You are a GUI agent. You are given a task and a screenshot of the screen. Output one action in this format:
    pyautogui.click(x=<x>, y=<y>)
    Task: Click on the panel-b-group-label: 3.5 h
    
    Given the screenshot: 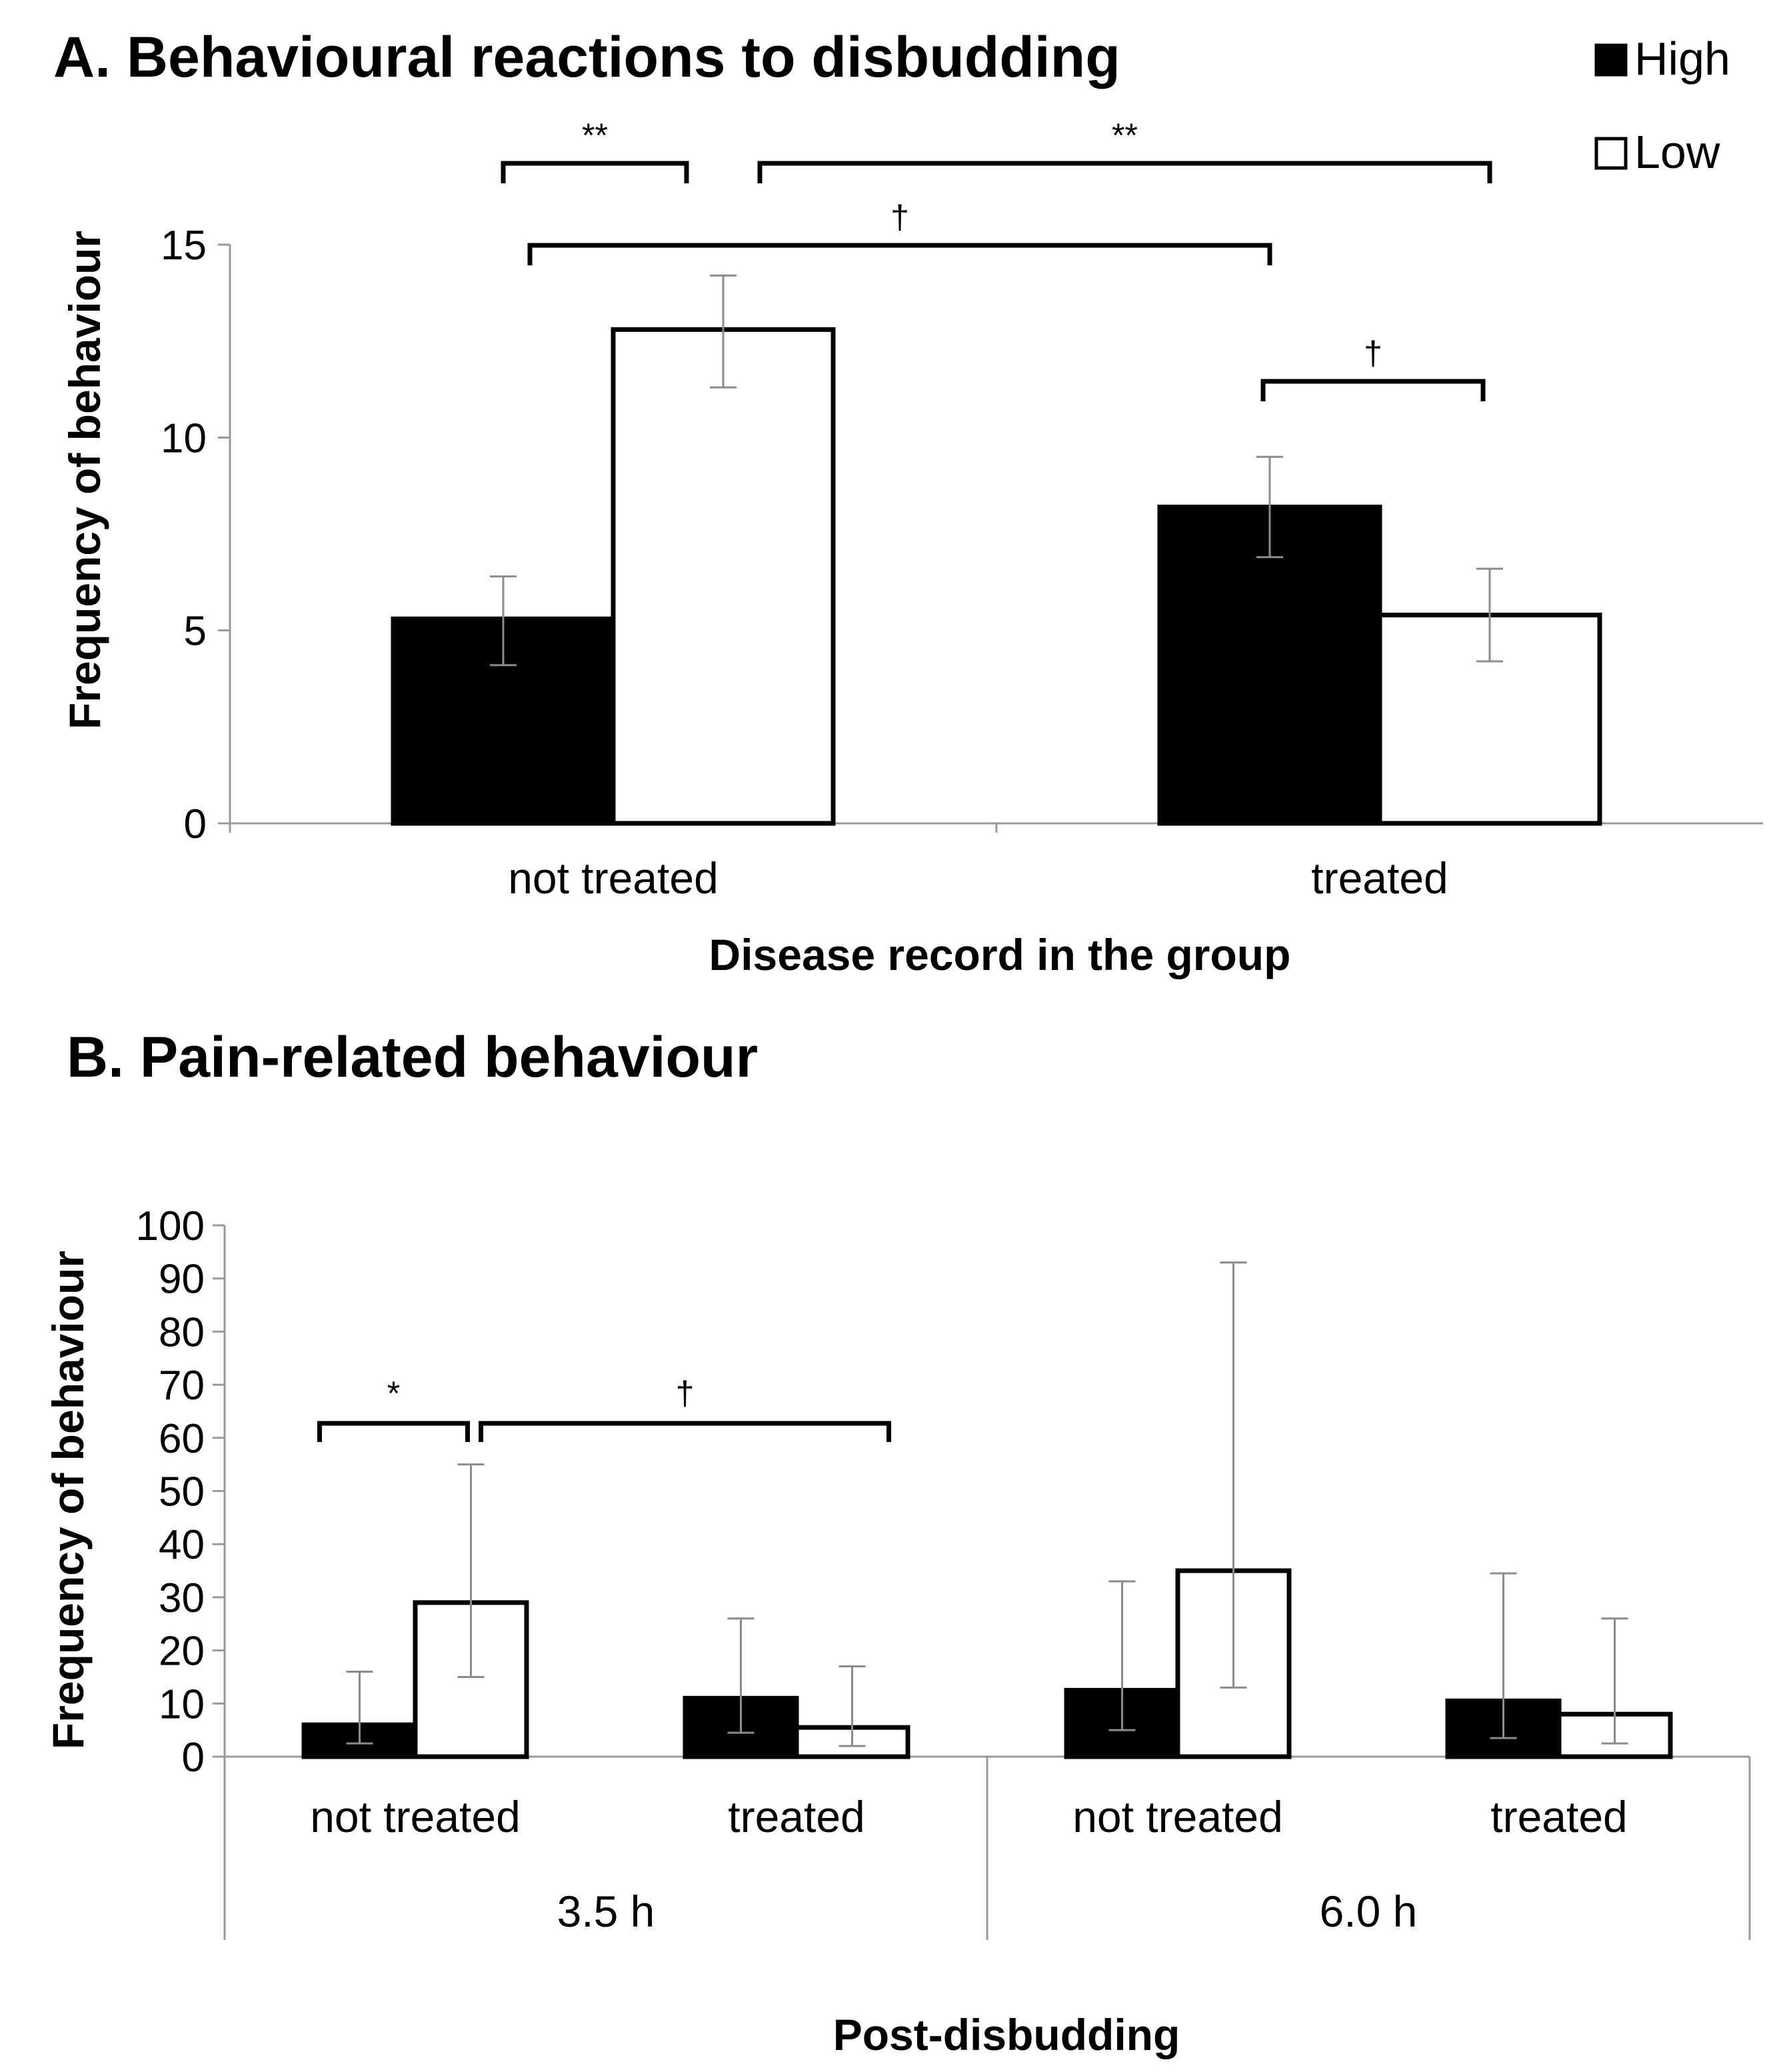 What is the action you would take?
    pyautogui.click(x=606, y=1911)
    